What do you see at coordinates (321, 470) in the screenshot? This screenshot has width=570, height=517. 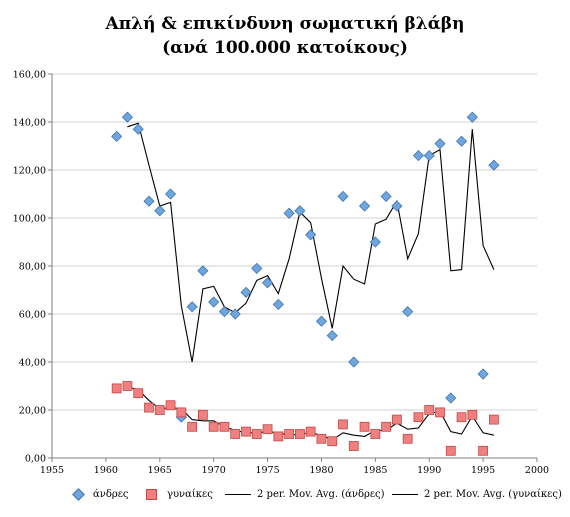 I see `x-tick-label: 1980` at bounding box center [321, 470].